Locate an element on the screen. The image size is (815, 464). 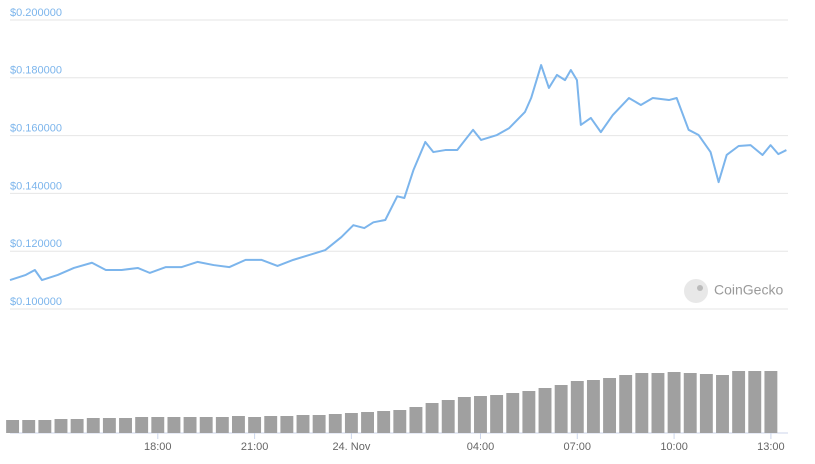
y-tick-label: $0.160000 is located at coordinates (36, 129).